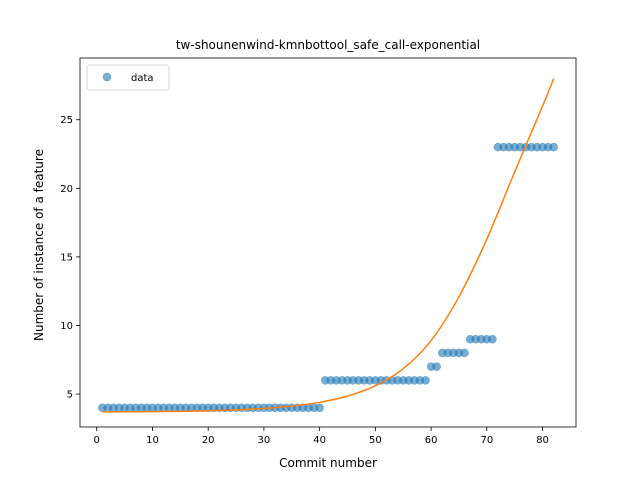  Describe the element at coordinates (152, 440) in the screenshot. I see `x-tick-label: 10` at that location.